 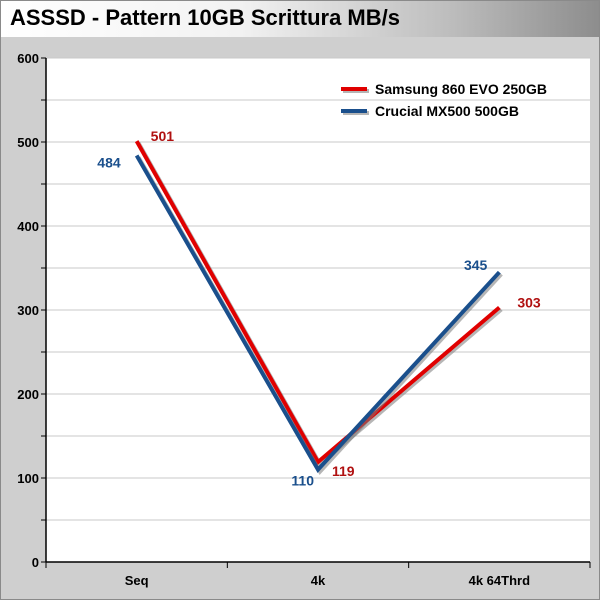 I want to click on data-label: 484, so click(x=109, y=162).